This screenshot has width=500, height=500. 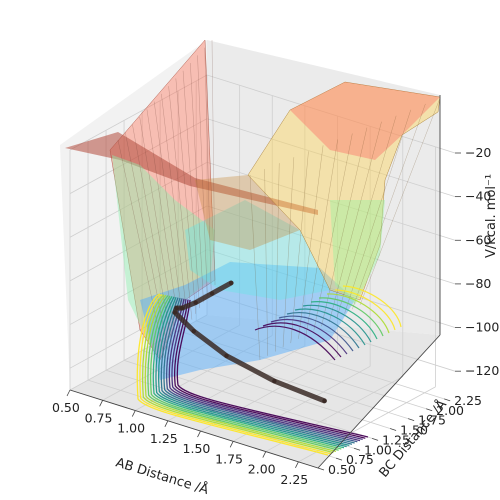 What do you see at coordinates (478, 152) in the screenshot?
I see `z-tick-label: −20` at bounding box center [478, 152].